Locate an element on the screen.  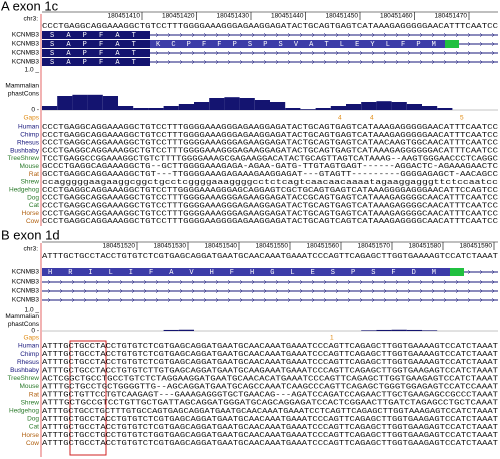
species-name: Horse is located at coordinates (31, 213).